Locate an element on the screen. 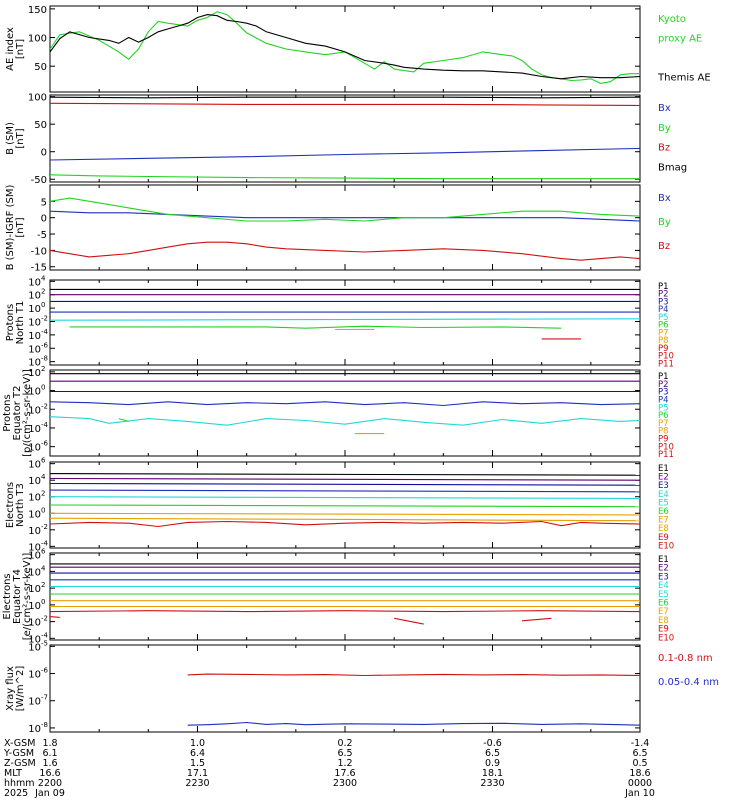 This screenshot has width=750, height=800. series-line-e9 is located at coordinates (345, 524).